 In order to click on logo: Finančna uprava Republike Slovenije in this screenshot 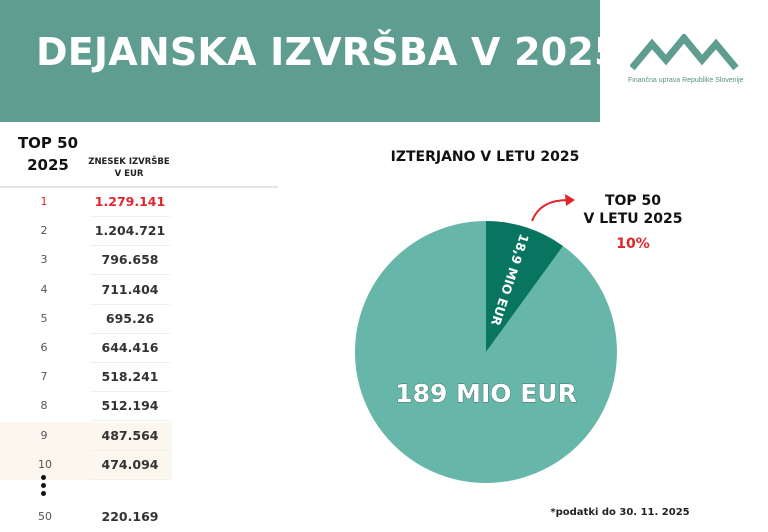, I will do `click(684, 61)`.